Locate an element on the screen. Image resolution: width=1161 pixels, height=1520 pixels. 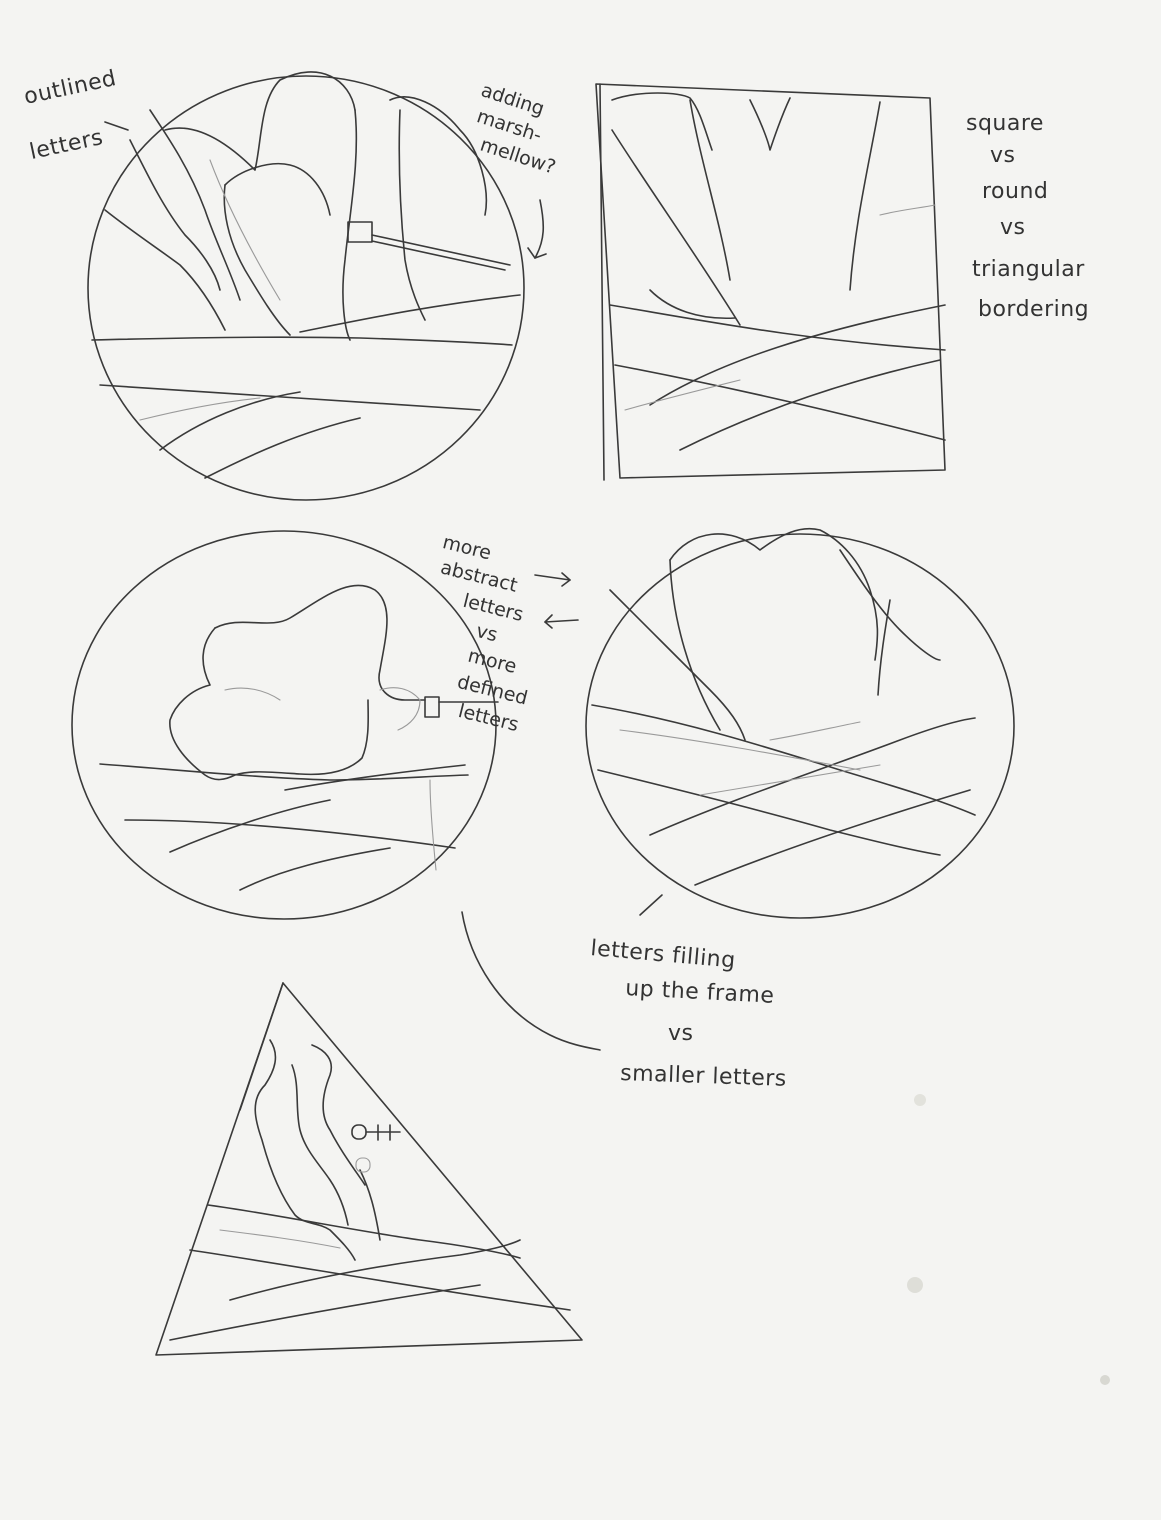
paper-specks is located at coordinates (1008, 1239).